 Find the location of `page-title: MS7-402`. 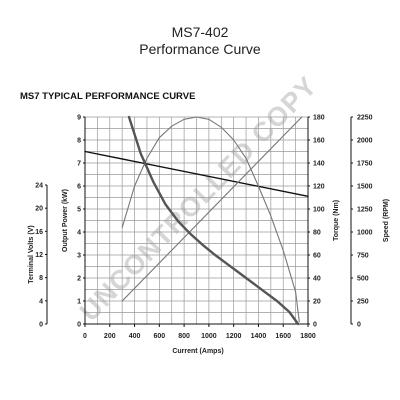

page-title: MS7-402 is located at coordinates (200, 32).